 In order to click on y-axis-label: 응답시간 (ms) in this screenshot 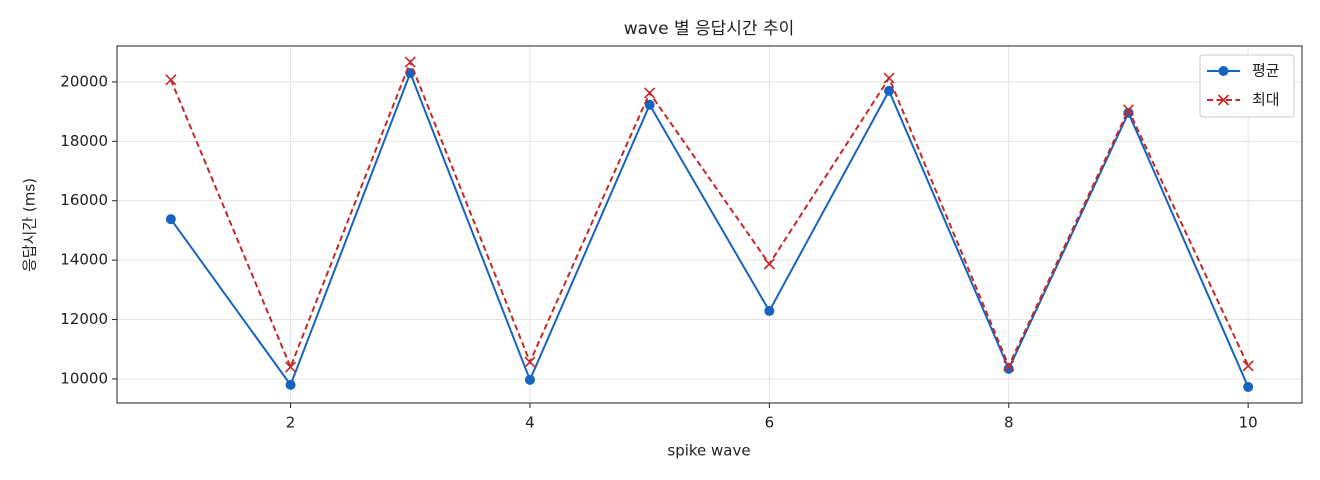, I will do `click(30, 225)`.